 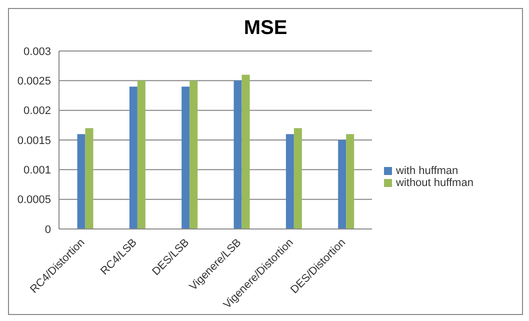 What do you see at coordinates (47, 230) in the screenshot?
I see `y-tick-label: 0` at bounding box center [47, 230].